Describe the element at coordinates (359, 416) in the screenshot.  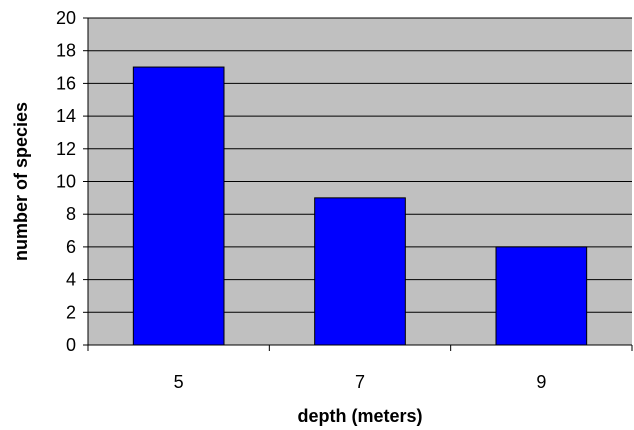
I see `x-axis-title: depth (meters)` at that location.